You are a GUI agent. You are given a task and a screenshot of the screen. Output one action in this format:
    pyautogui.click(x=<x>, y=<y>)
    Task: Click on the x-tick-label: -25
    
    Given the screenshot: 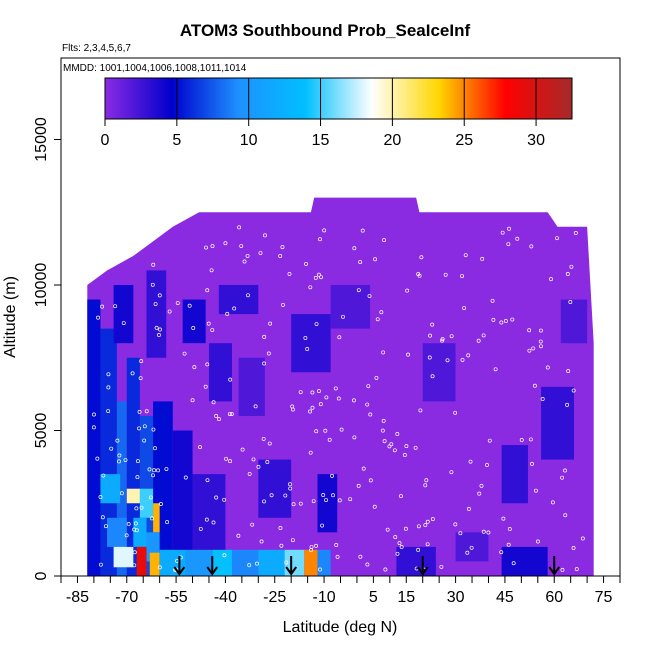 What is the action you would take?
    pyautogui.click(x=274, y=597)
    